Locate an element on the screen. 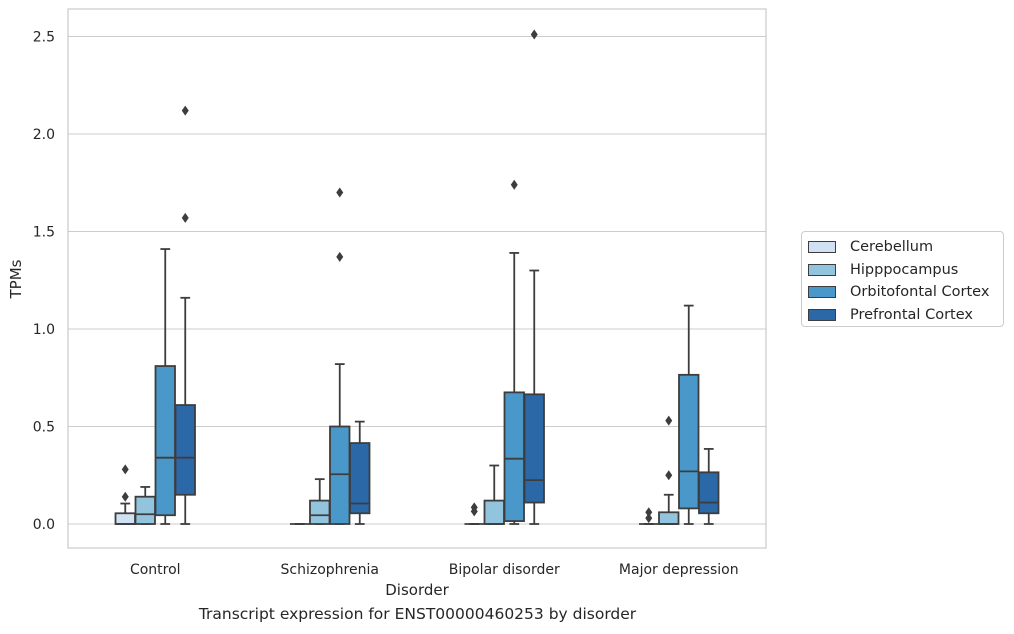 The image size is (1014, 634). y-tick-2-0: 2.0 is located at coordinates (44, 135).